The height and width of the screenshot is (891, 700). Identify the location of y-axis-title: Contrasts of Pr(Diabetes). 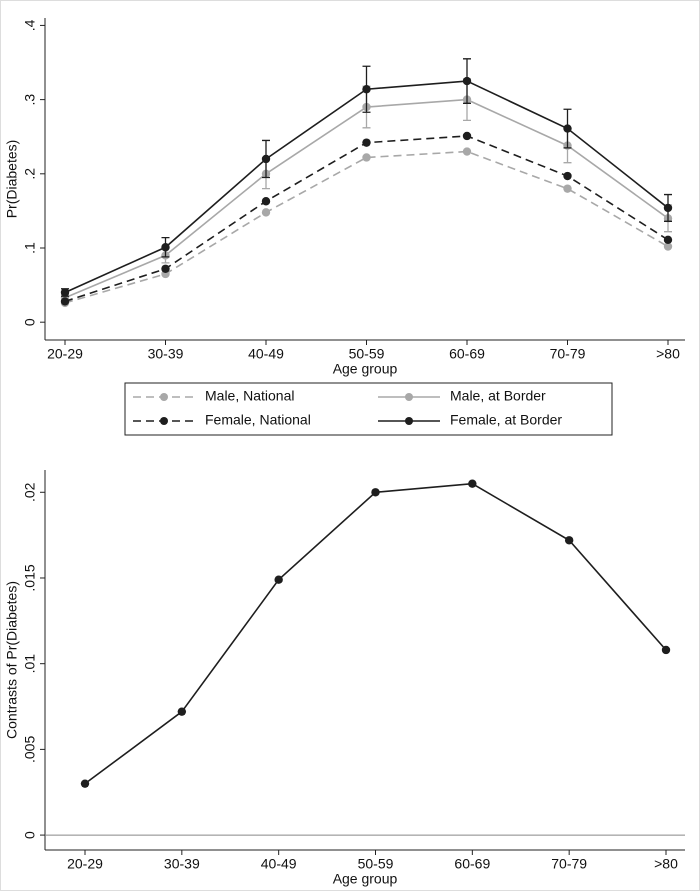
(12, 660).